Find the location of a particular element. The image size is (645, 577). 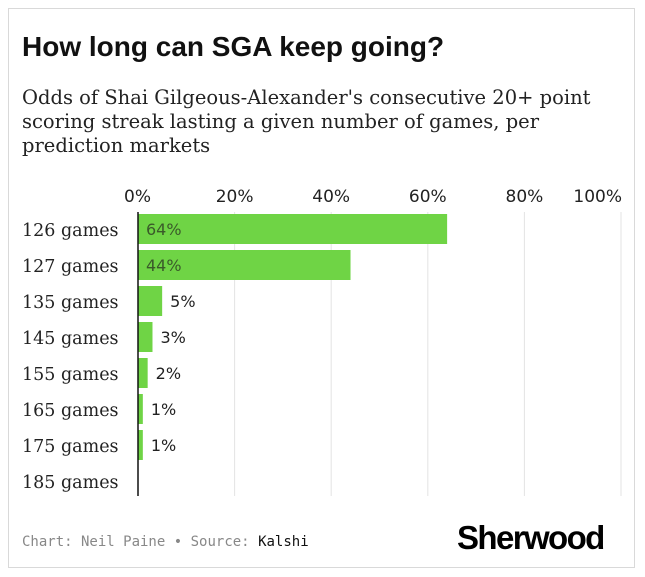

category-label: 135 games is located at coordinates (70, 303).